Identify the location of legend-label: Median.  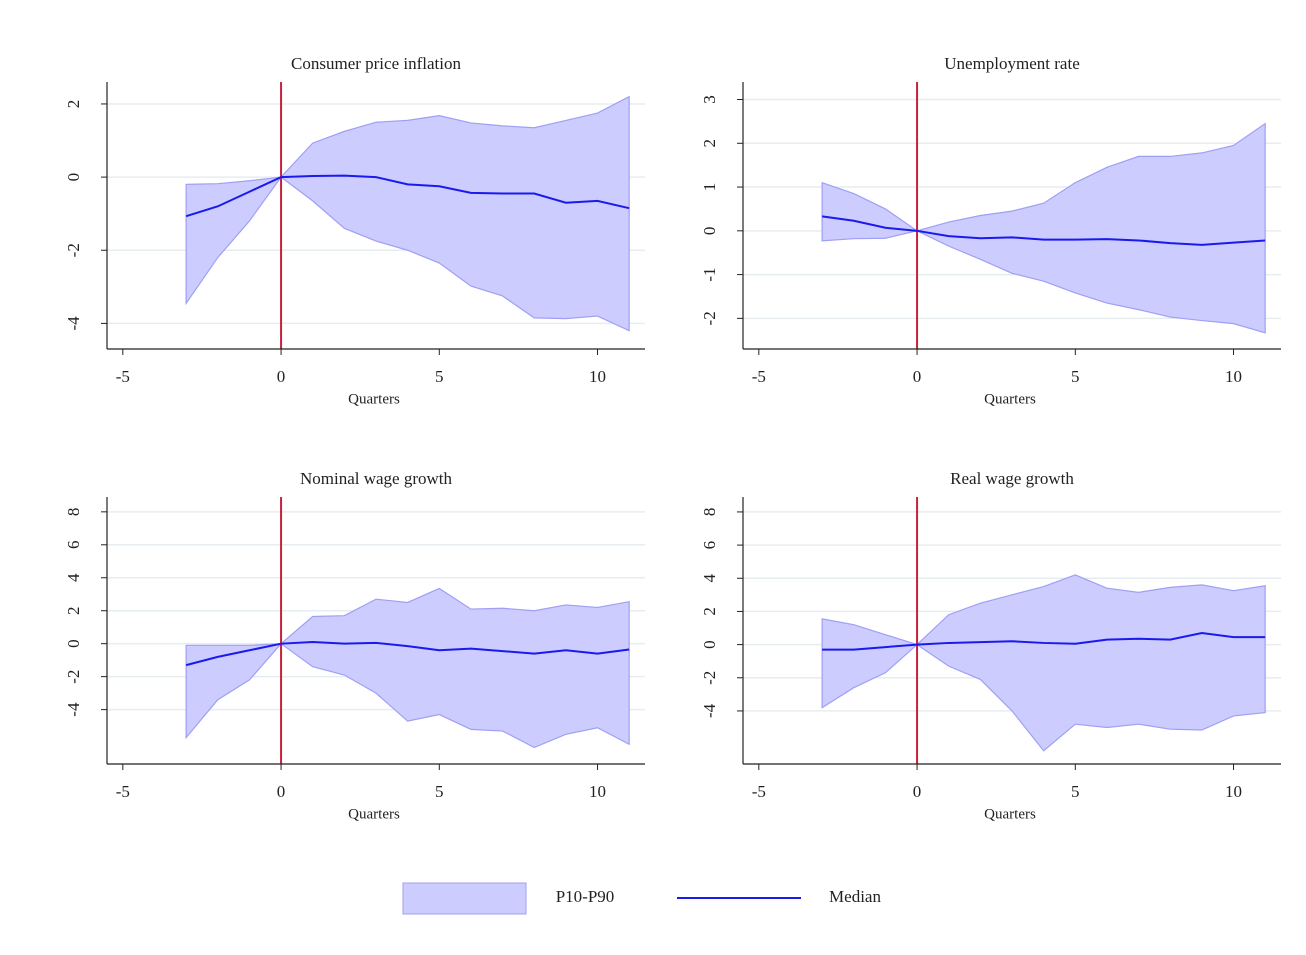
(855, 896).